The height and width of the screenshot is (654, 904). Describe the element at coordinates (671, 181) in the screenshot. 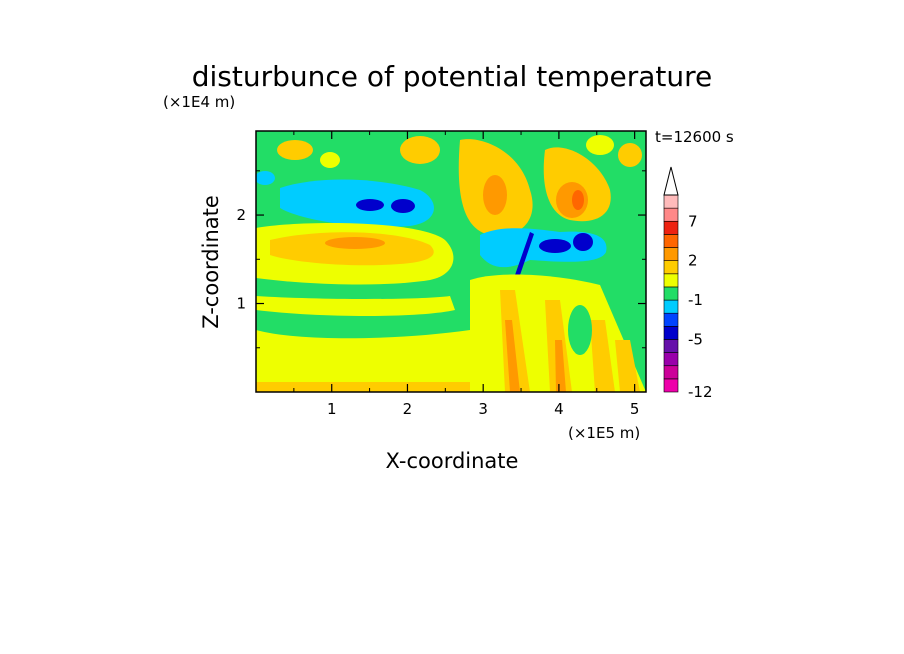

I see `colorbar-extend-arrow` at that location.